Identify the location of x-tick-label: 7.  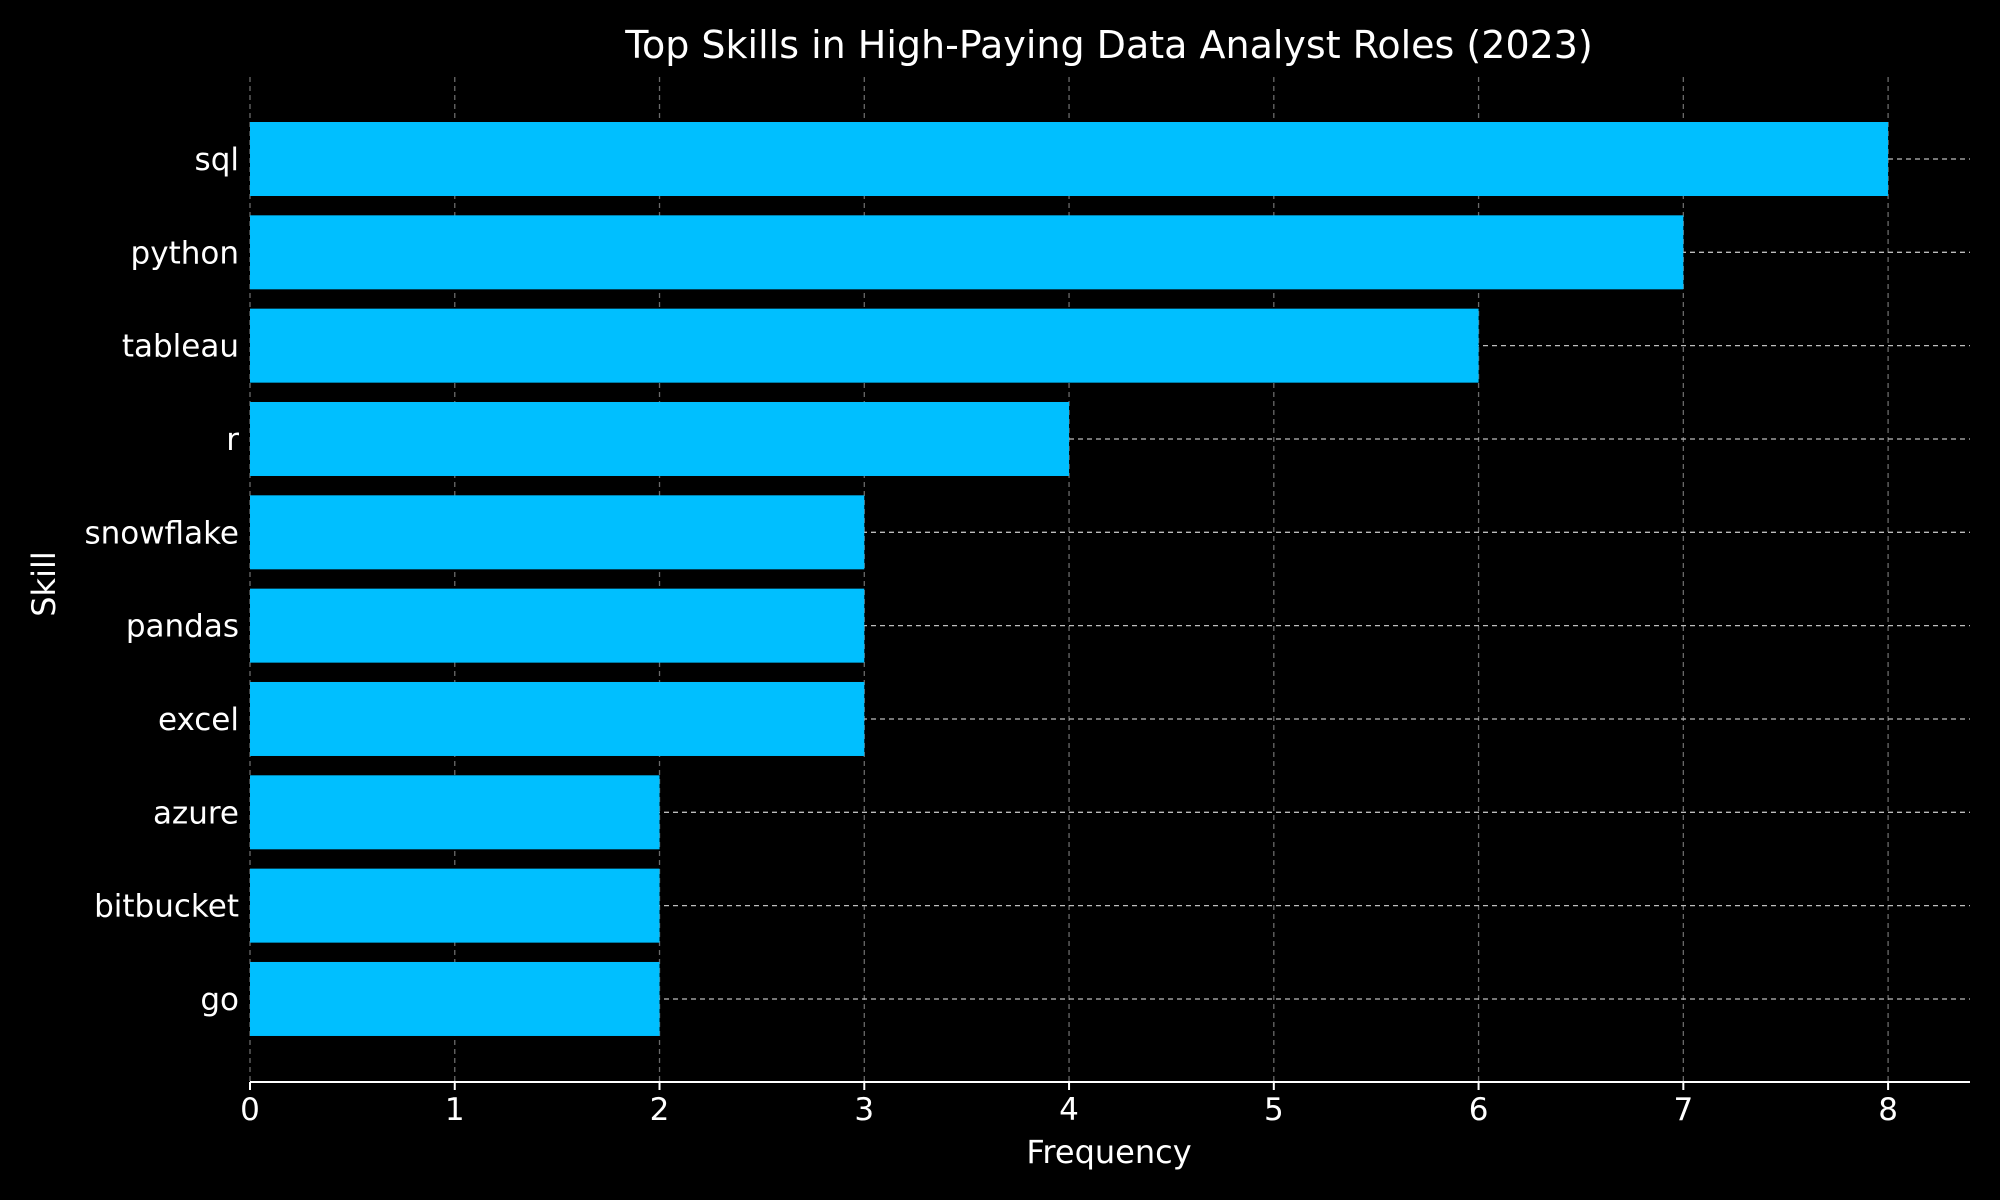
(1683, 1110).